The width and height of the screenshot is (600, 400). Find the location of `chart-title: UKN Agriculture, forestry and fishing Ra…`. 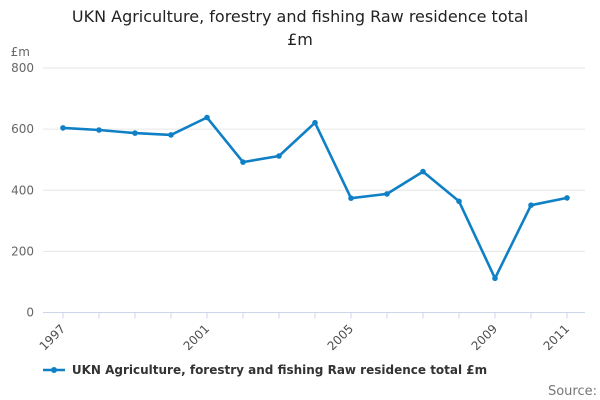

chart-title: UKN Agriculture, forestry and fishing Ra… is located at coordinates (300, 28).